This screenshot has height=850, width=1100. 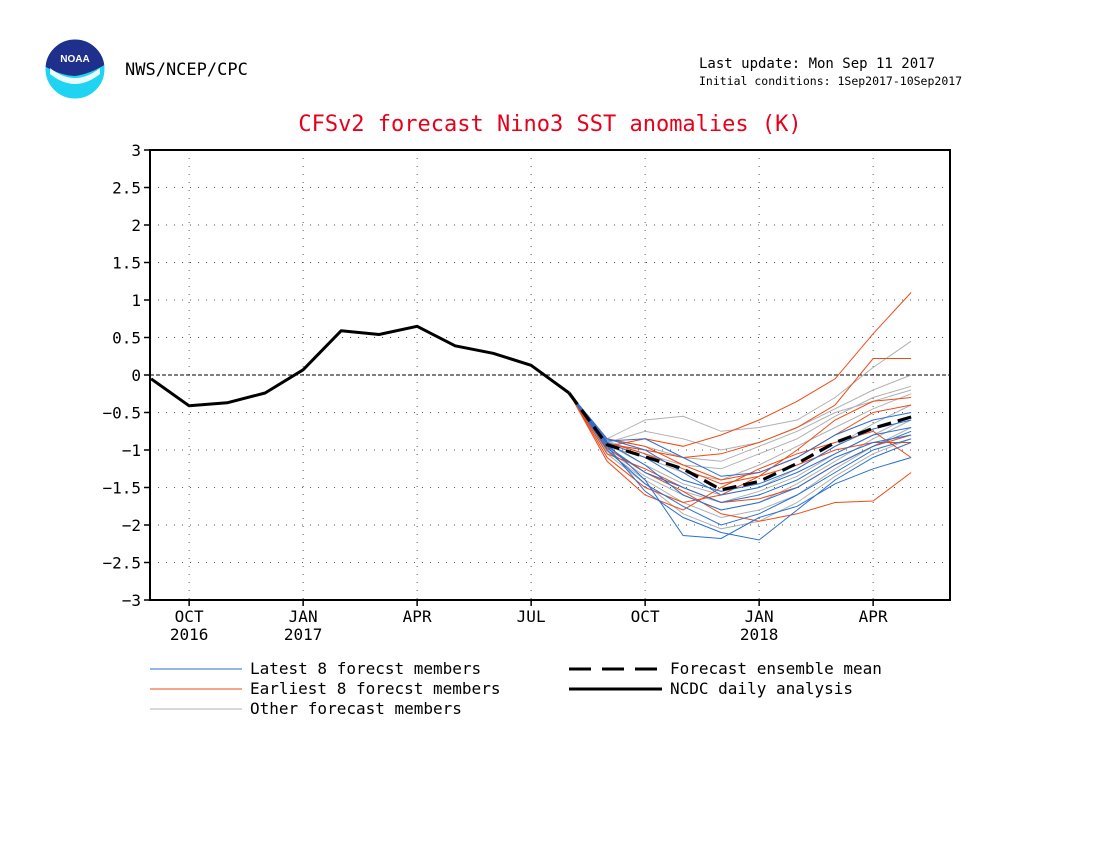 What do you see at coordinates (121, 563) in the screenshot?
I see `y-tick-label: −2.5` at bounding box center [121, 563].